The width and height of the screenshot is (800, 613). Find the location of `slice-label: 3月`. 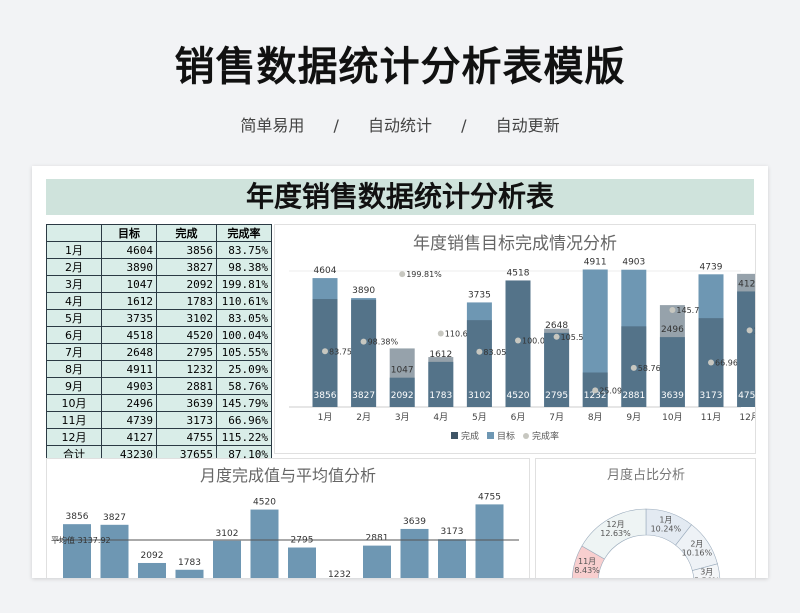

slice-label: 3月 is located at coordinates (706, 572).